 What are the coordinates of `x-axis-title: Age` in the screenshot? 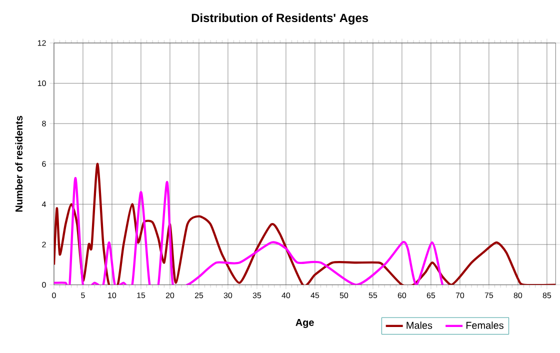 It's located at (305, 323).